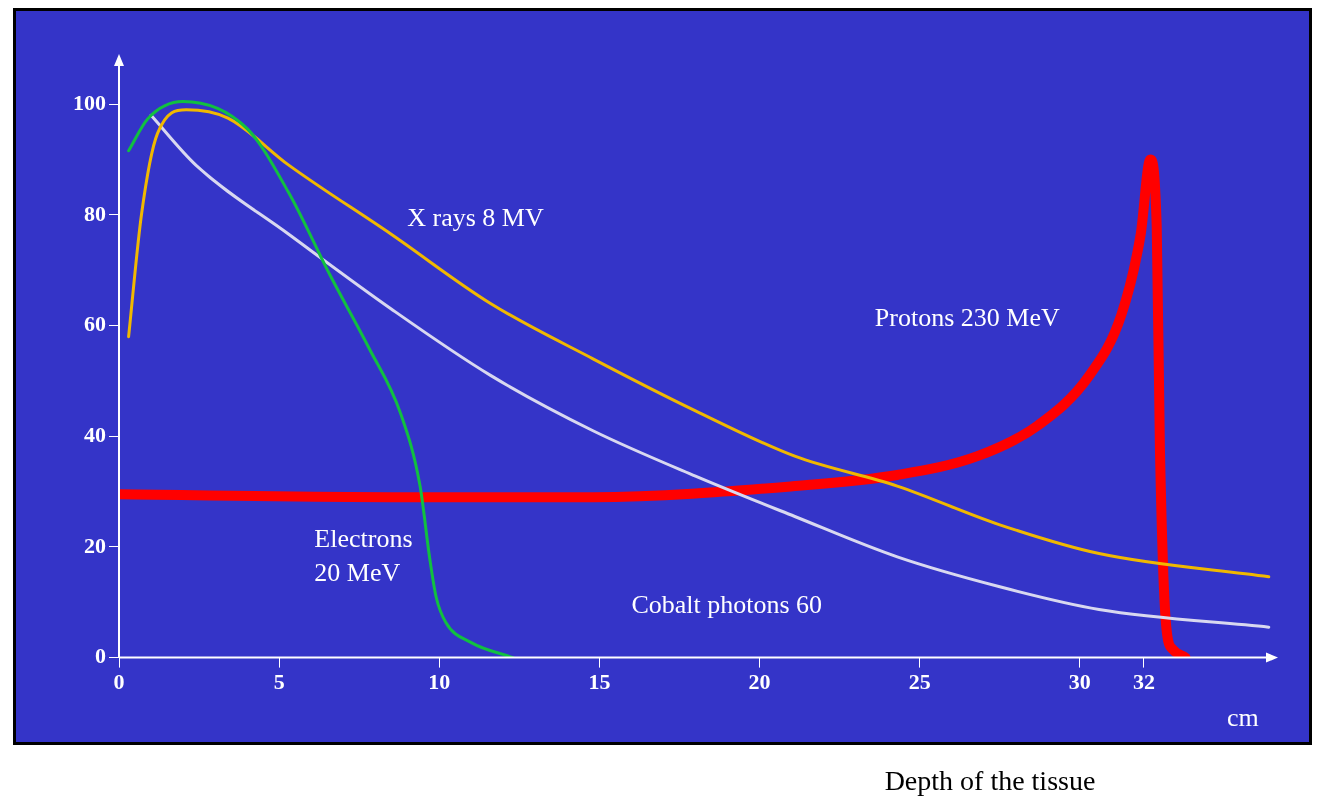  Describe the element at coordinates (1143, 682) in the screenshot. I see `x-tick-label: 32` at that location.